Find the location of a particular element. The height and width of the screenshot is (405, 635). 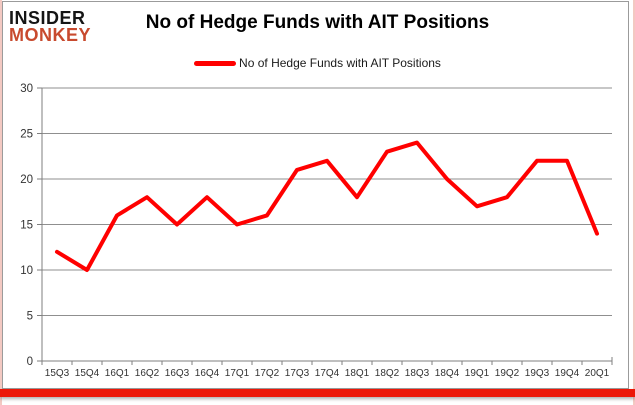

y-axis-label: 30 is located at coordinates (26, 89).